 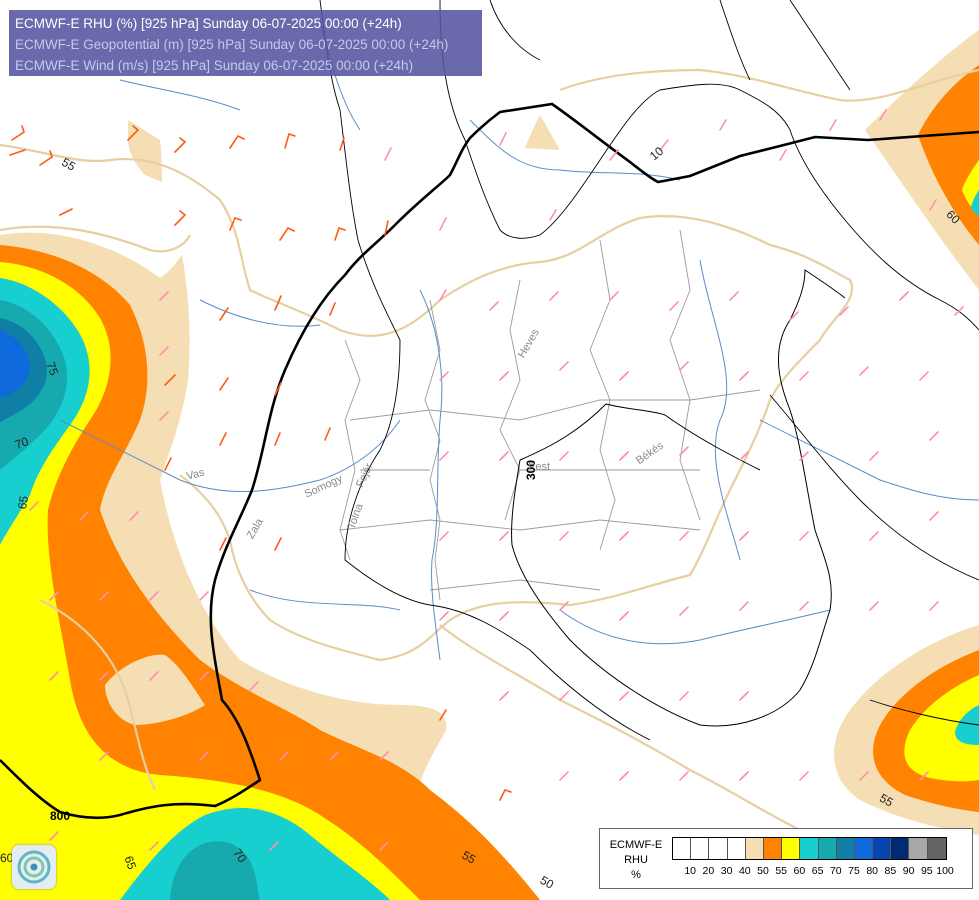 I want to click on geopotential-label: 800, so click(x=60, y=816).